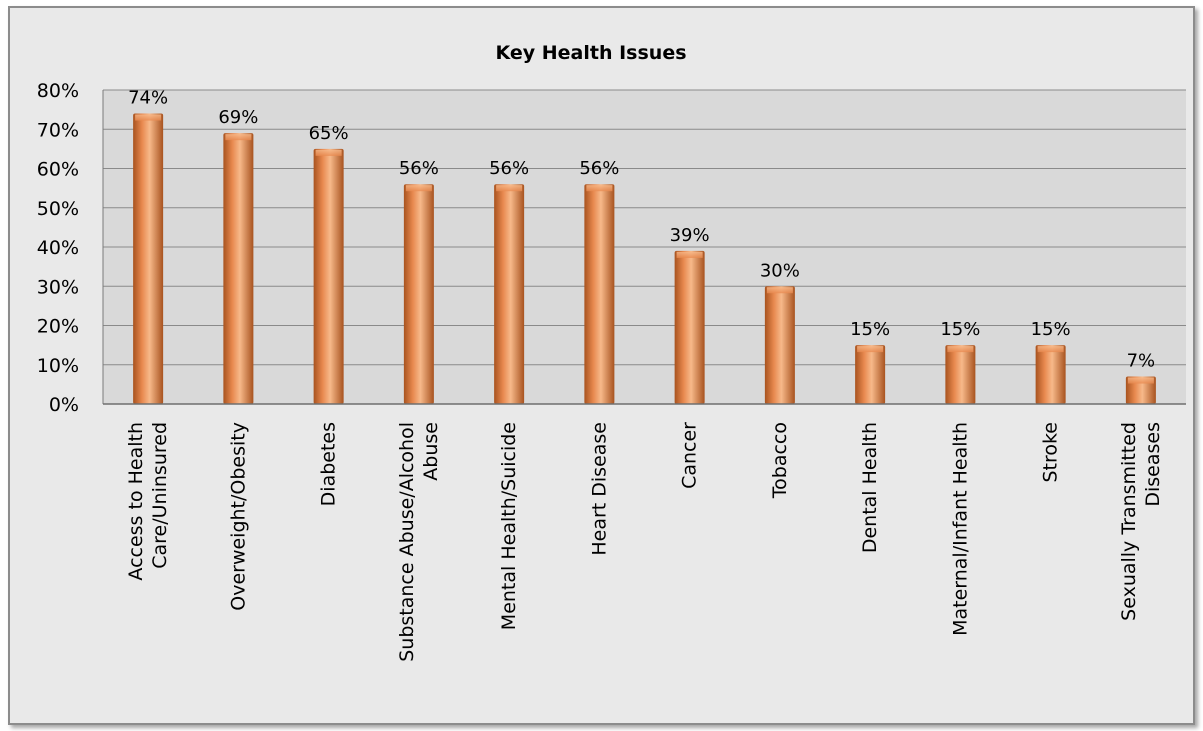  Describe the element at coordinates (58, 248) in the screenshot. I see `y-tick-label: 40%` at that location.